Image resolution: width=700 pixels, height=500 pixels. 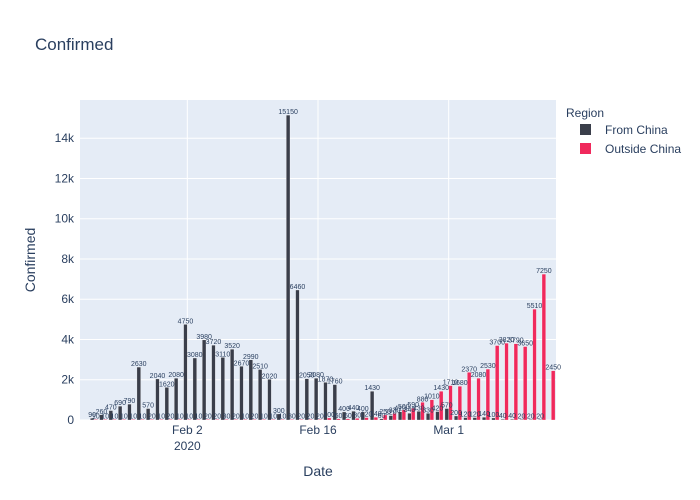 What do you see at coordinates (585, 113) in the screenshot?
I see `legend-title: Region` at bounding box center [585, 113].